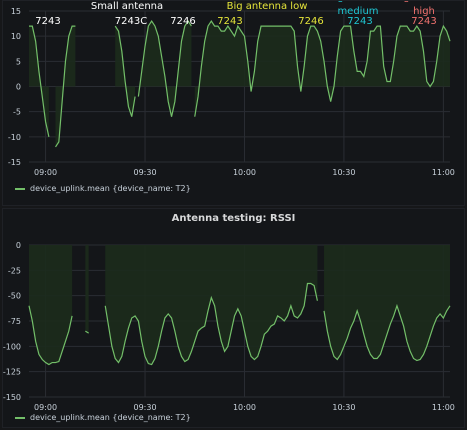 This screenshot has width=467, height=430. What do you see at coordinates (16, 11) in the screenshot?
I see `y-tick-label: 15` at bounding box center [16, 11].